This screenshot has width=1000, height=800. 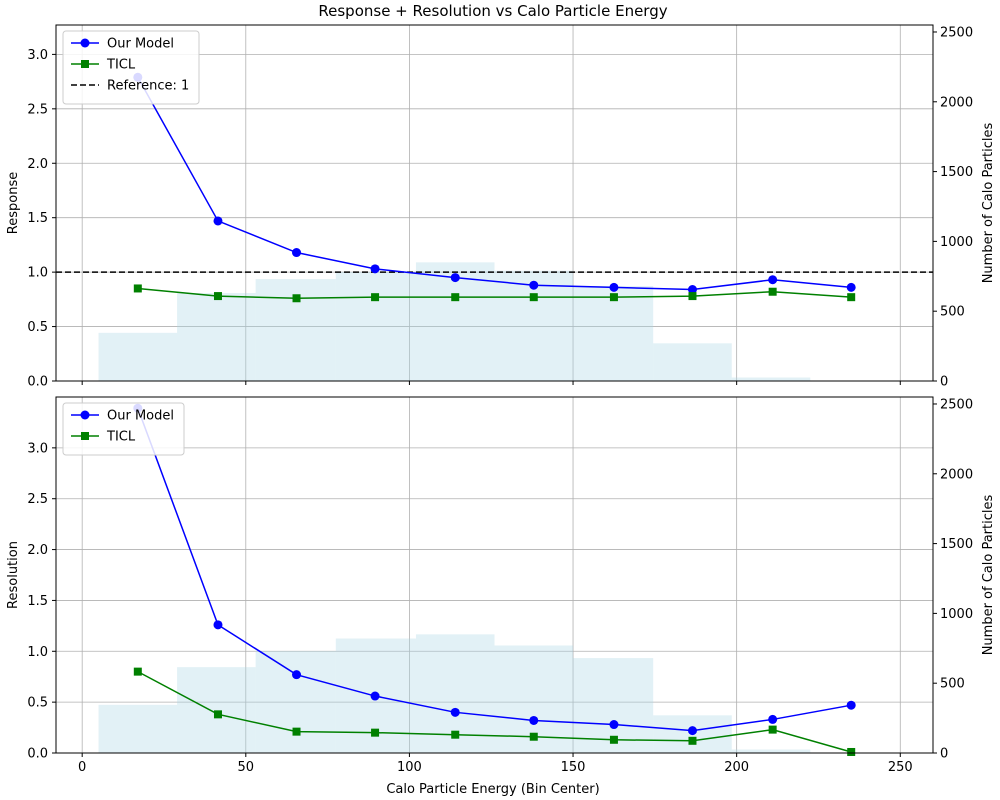 What do you see at coordinates (573, 767) in the screenshot?
I see `x-tick-label: 150` at bounding box center [573, 767].